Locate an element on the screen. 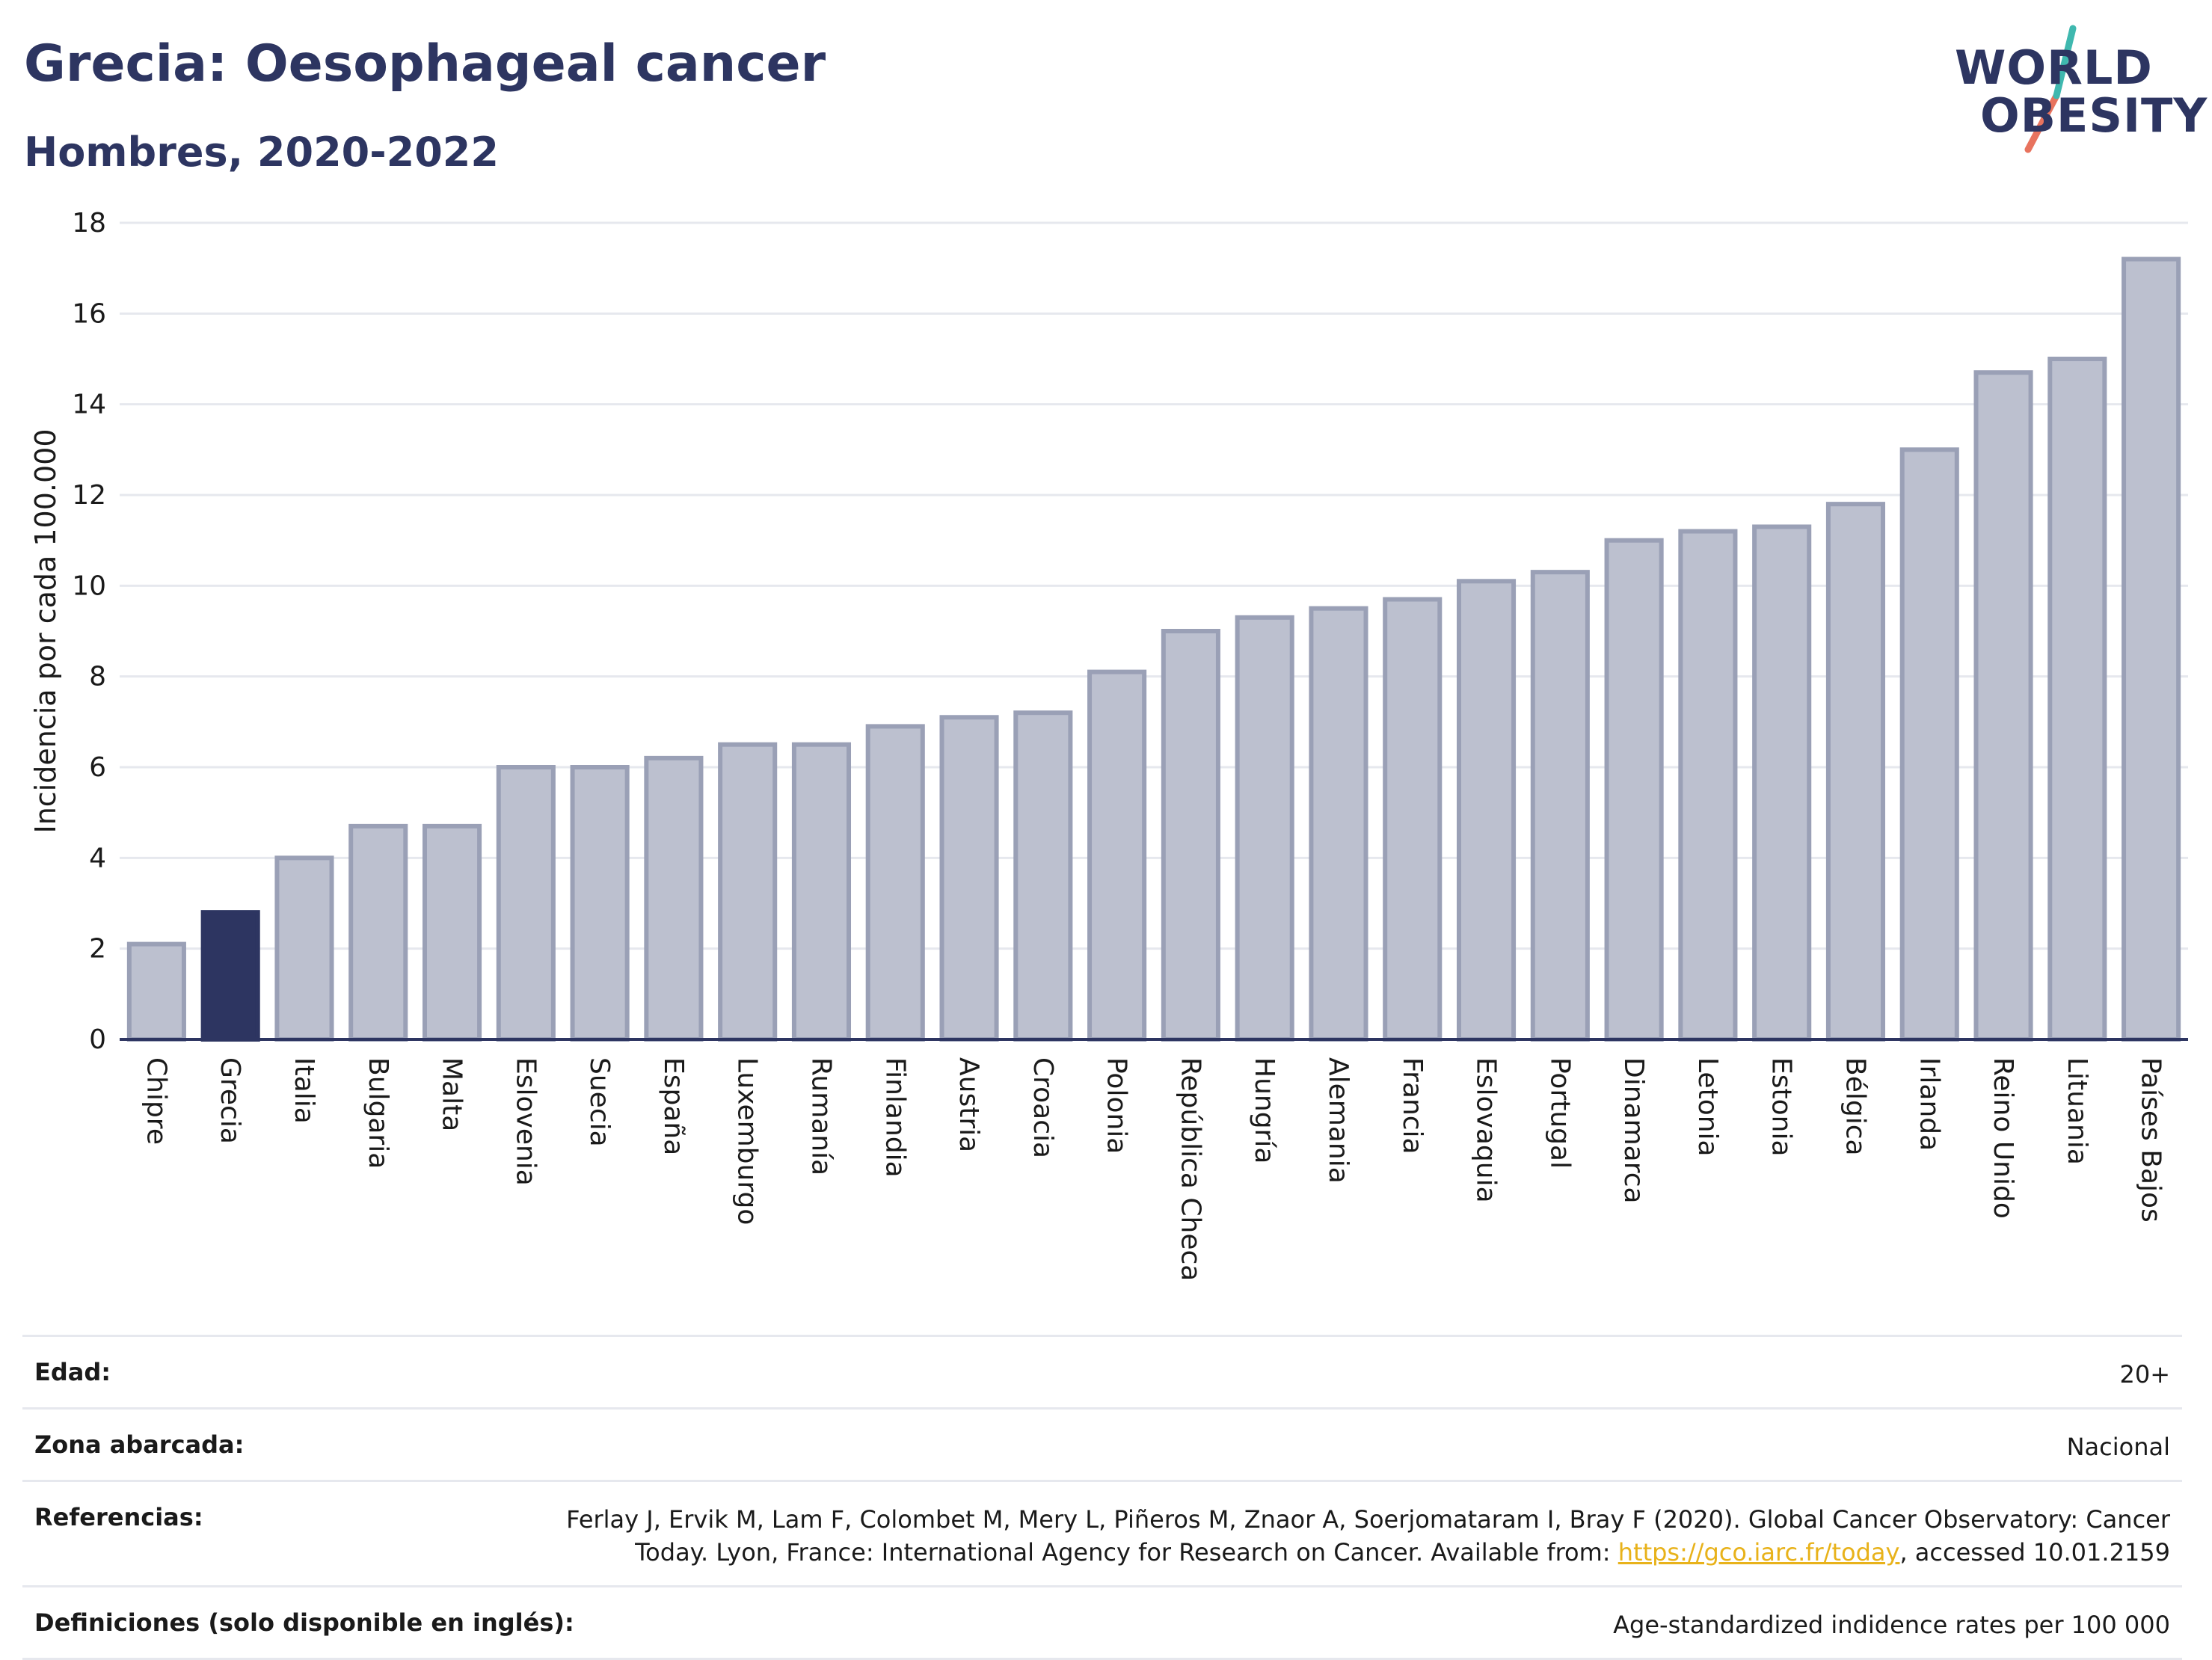 The height and width of the screenshot is (1660, 2212). page-subtitle: Hombres, 2020-2022 is located at coordinates (261, 152).